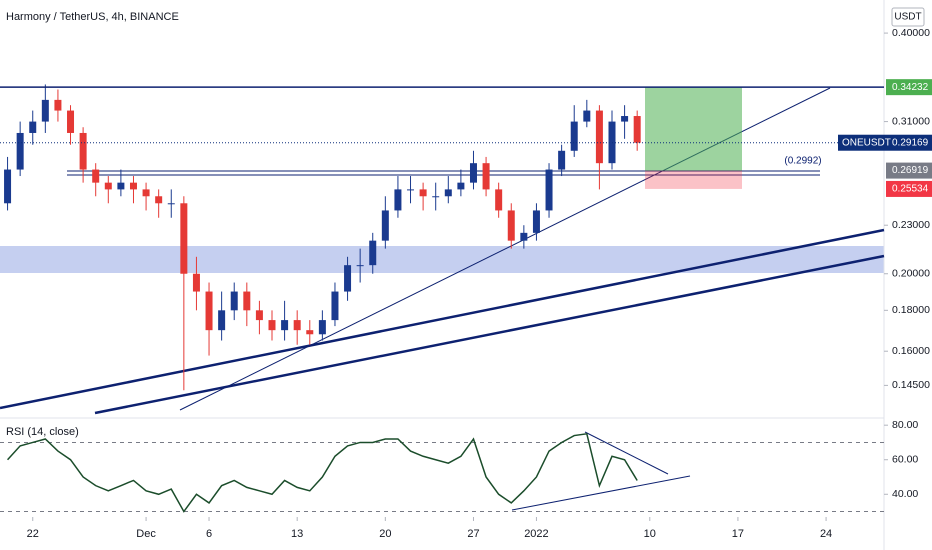 This screenshot has height=550, width=932. I want to click on x-tick-label: 10, so click(650, 534).